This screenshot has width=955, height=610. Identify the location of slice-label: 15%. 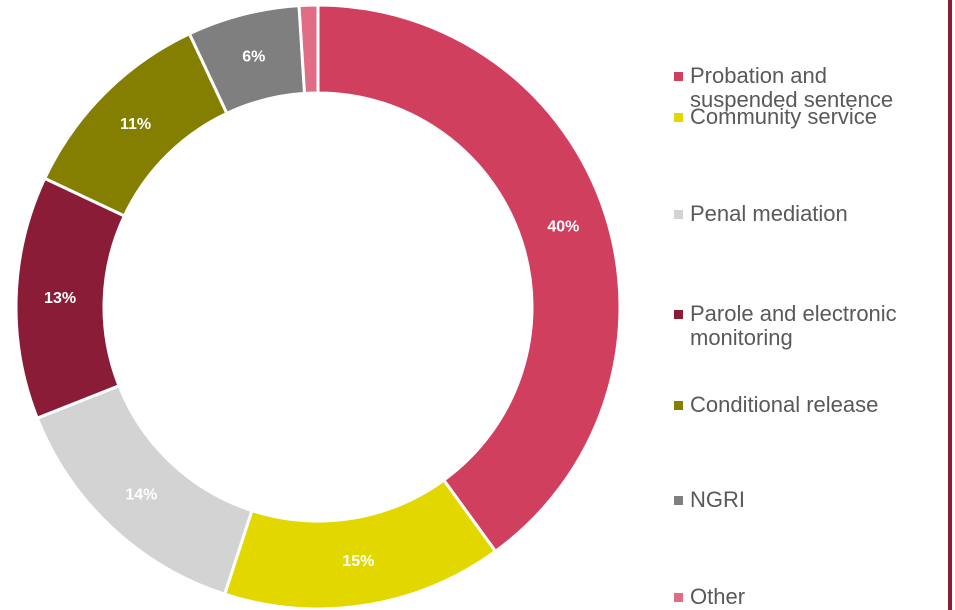
(358, 561).